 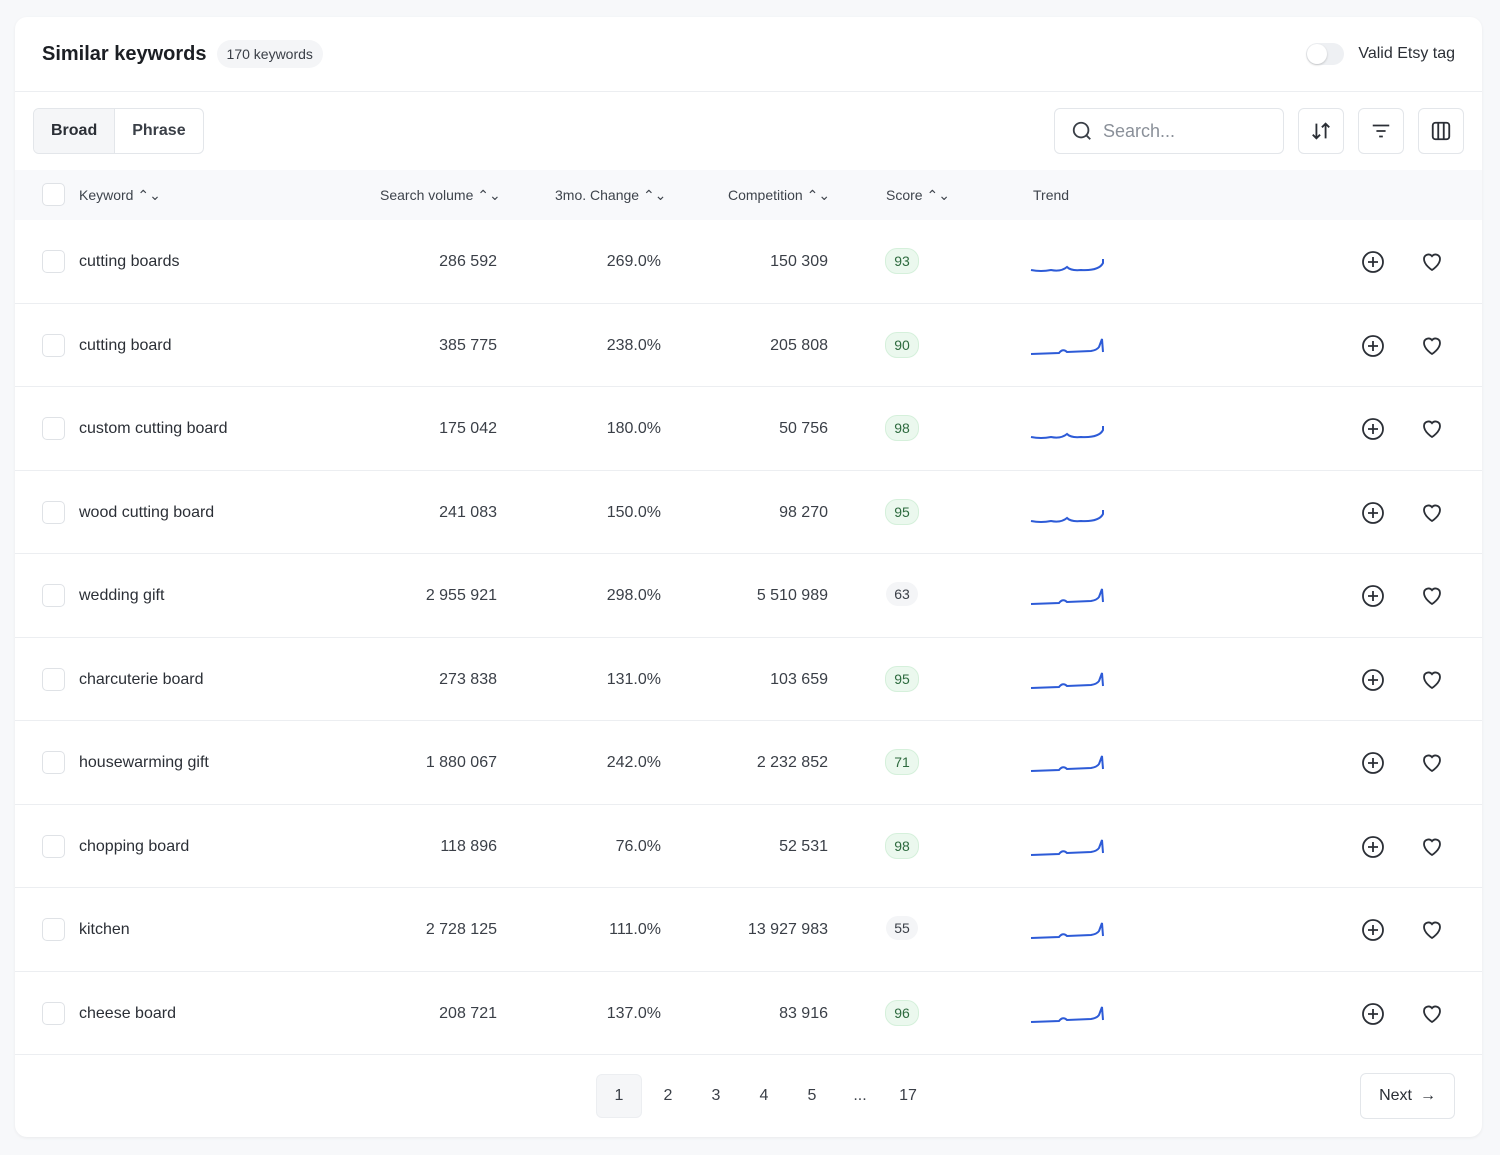 What do you see at coordinates (803, 846) in the screenshot?
I see `competition-cell: 52 531` at bounding box center [803, 846].